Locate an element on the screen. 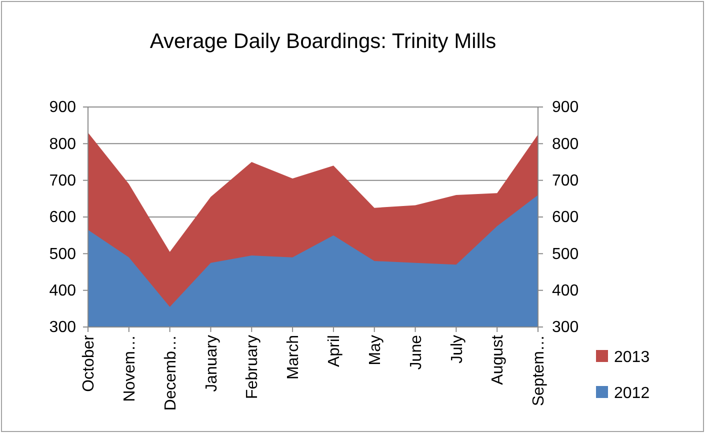  y2-tick-label: 800 is located at coordinates (565, 144).